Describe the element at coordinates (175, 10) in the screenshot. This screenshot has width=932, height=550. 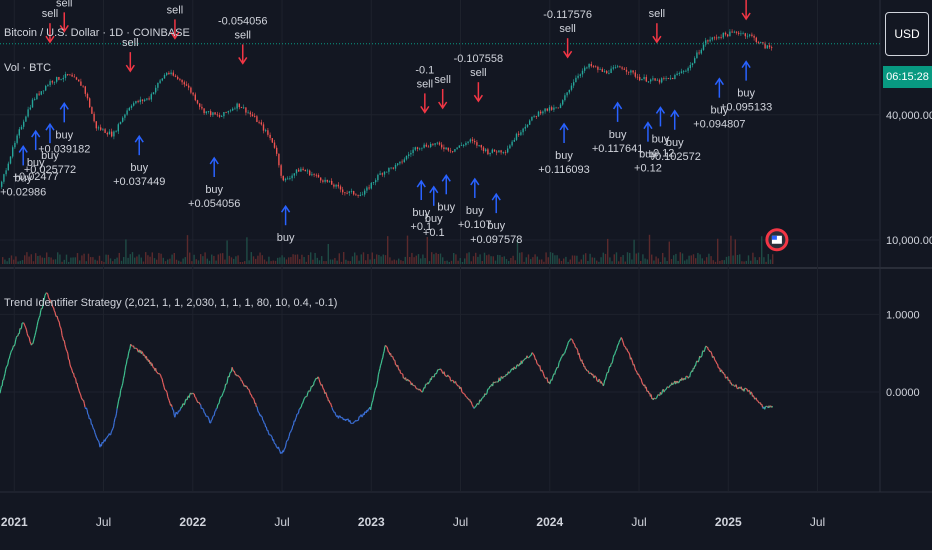
I see `sell-label: sell` at that location.